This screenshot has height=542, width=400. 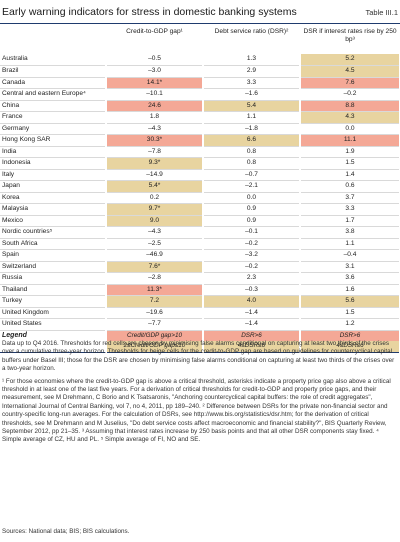 What do you see at coordinates (251, 198) in the screenshot?
I see `cell-dsr: 0.0` at bounding box center [251, 198].